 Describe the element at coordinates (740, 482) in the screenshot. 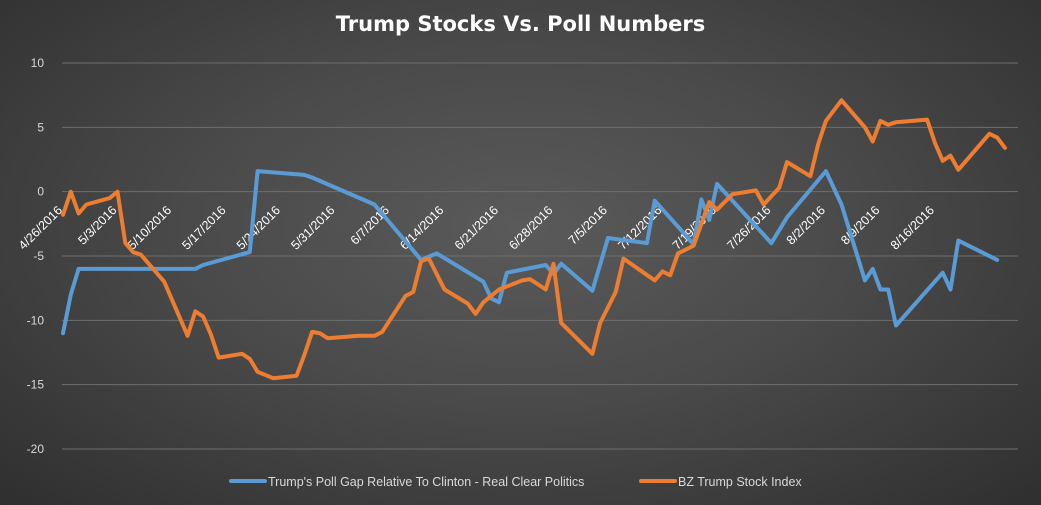

I see `legend-label: BZ Trump Stock Index` at that location.